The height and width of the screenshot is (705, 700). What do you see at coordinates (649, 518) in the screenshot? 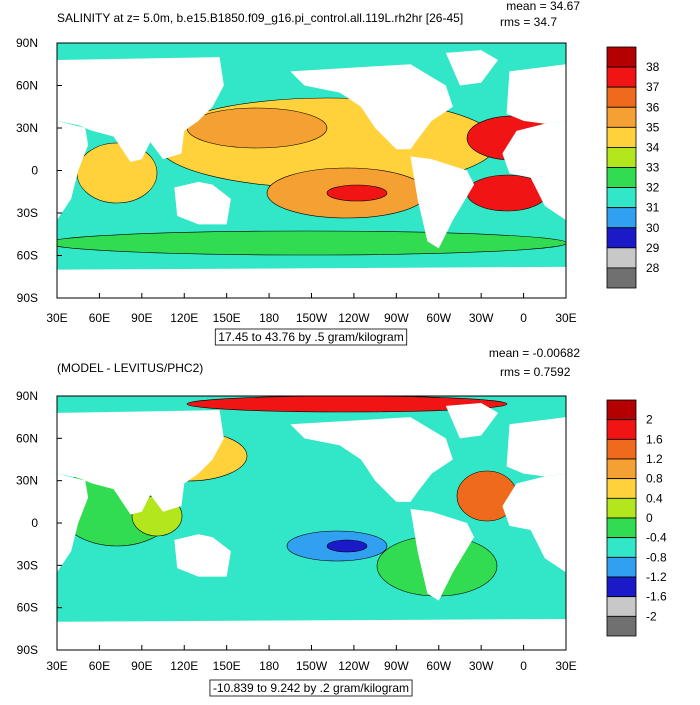
I see `colorbar-label: 0` at bounding box center [649, 518].